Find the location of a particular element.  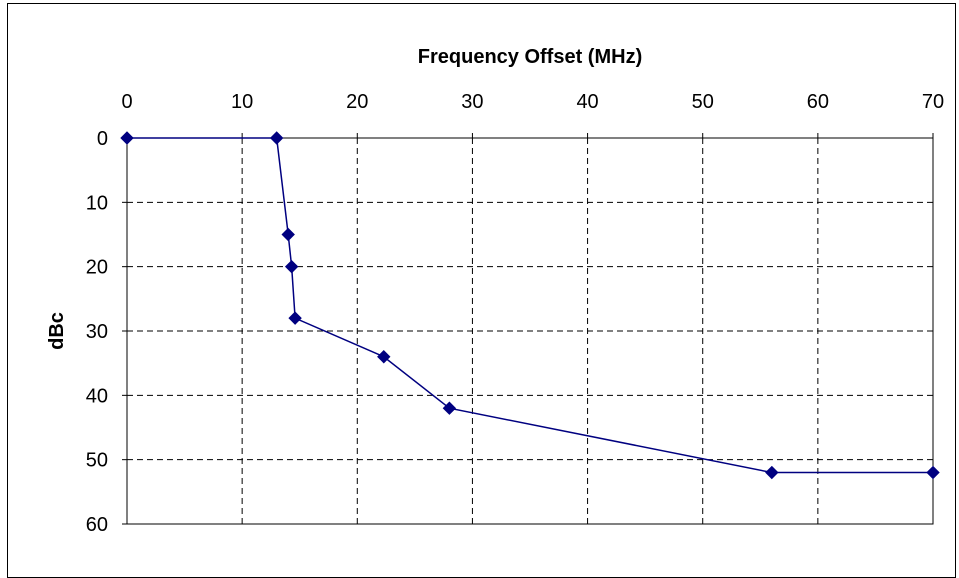

x-tick-label: 20 is located at coordinates (357, 102).